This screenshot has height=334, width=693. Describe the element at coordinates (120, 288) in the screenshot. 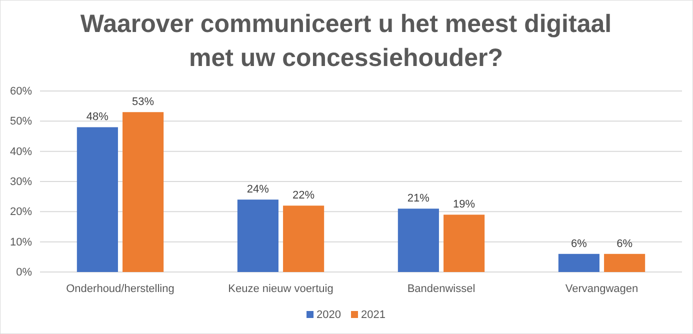

I see `x-tick-label: Onderhoud/herstelling` at that location.